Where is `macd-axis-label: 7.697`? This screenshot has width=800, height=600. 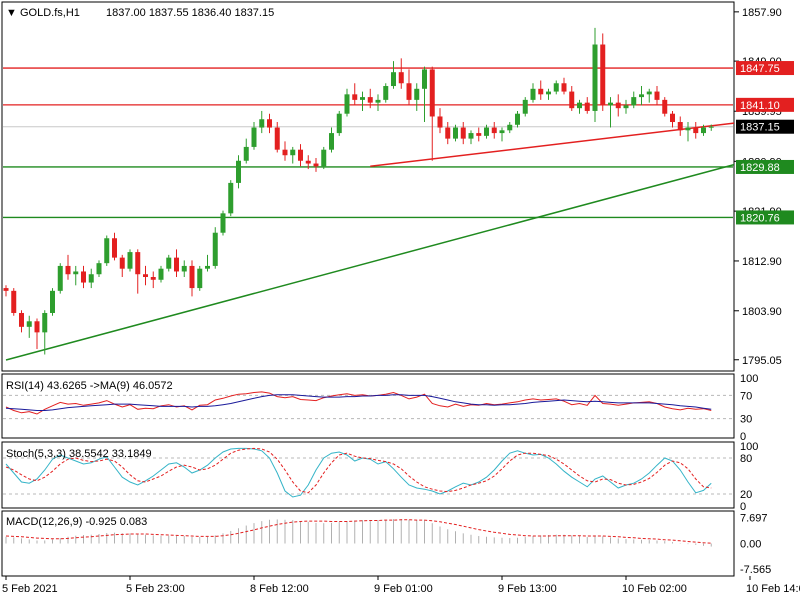 macd-axis-label: 7.697 is located at coordinates (754, 518).